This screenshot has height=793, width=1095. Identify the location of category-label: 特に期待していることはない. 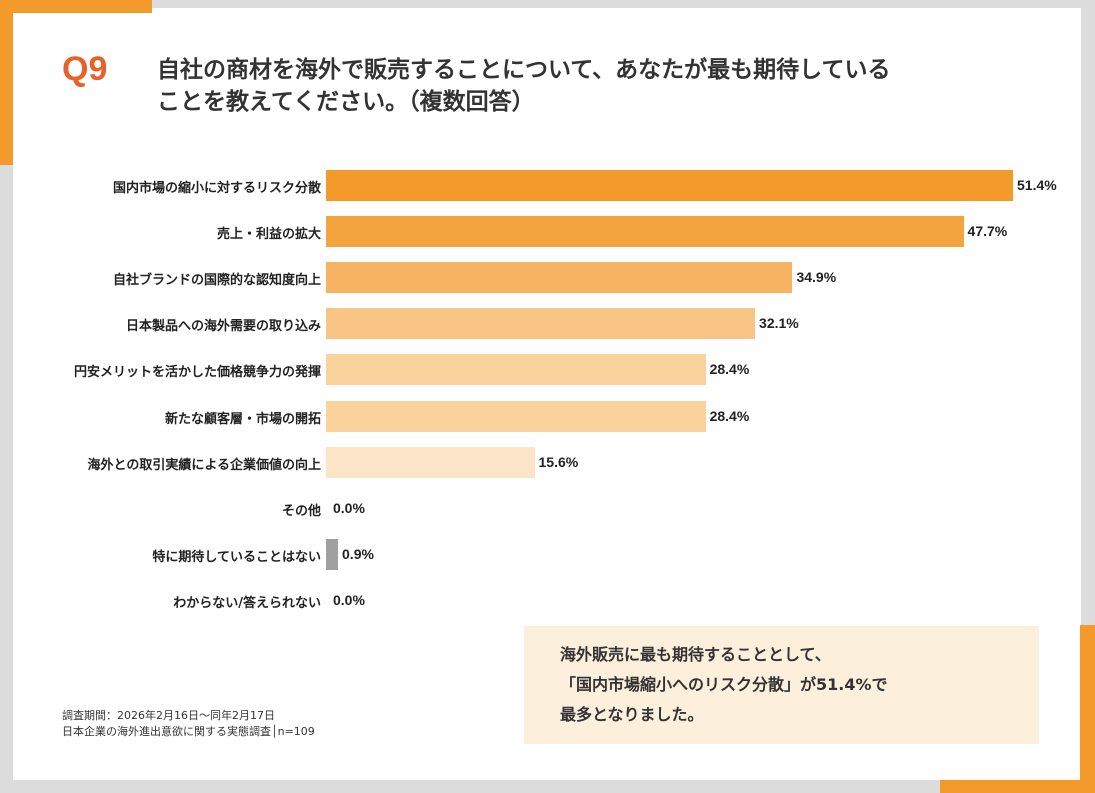
(236, 557).